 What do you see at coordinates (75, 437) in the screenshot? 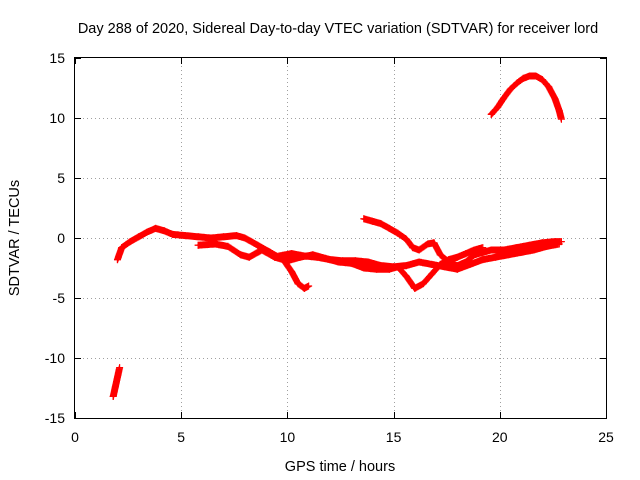
I see `x-tick-label: 0` at bounding box center [75, 437].